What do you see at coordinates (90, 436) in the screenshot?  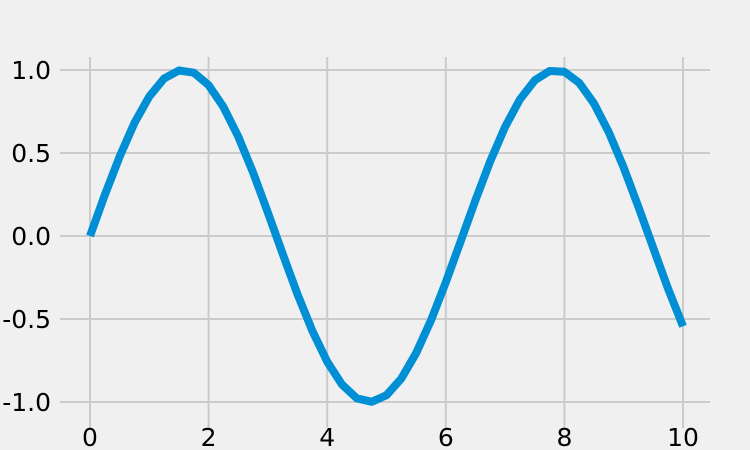 I see `x-tick-label: 0` at bounding box center [90, 436].